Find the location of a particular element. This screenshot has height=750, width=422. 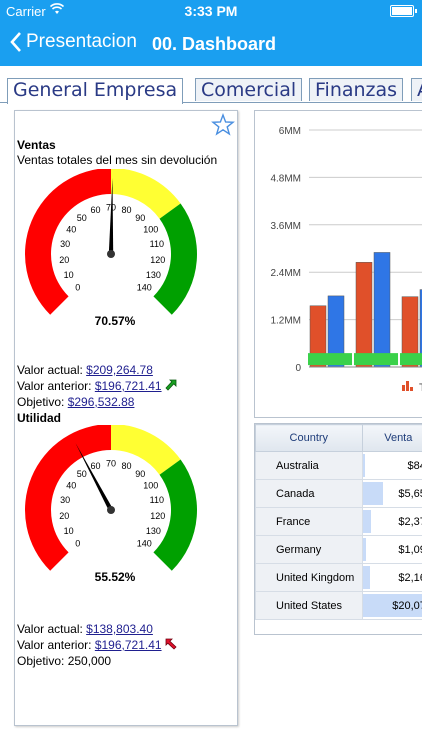

tab-comercial: Comercial is located at coordinates (249, 89).